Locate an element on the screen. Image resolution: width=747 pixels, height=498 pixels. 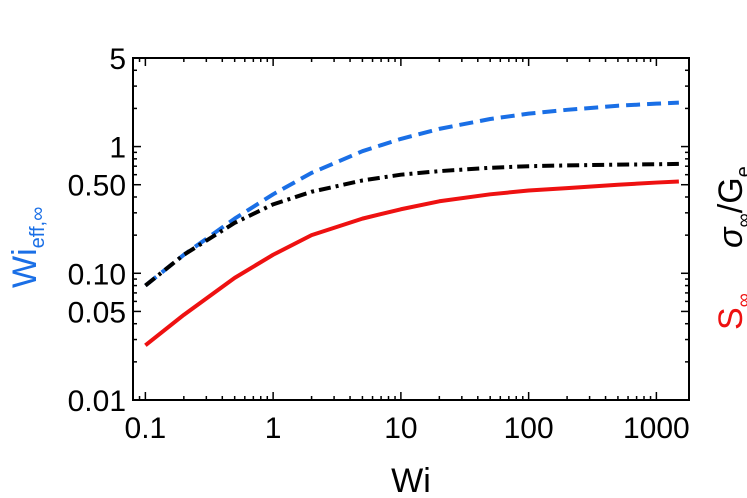
x-axis-label: Wi is located at coordinates (411, 480).